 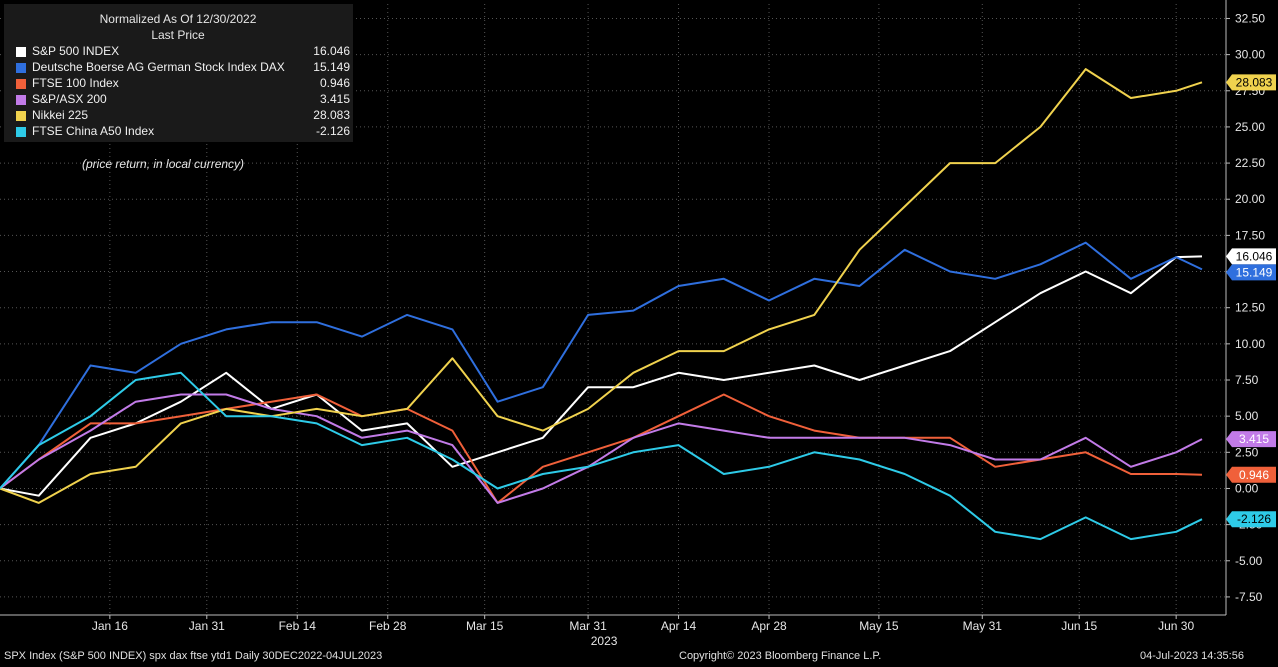 I want to click on legend-title: Normalized As Of 12/30/2022, so click(x=178, y=19).